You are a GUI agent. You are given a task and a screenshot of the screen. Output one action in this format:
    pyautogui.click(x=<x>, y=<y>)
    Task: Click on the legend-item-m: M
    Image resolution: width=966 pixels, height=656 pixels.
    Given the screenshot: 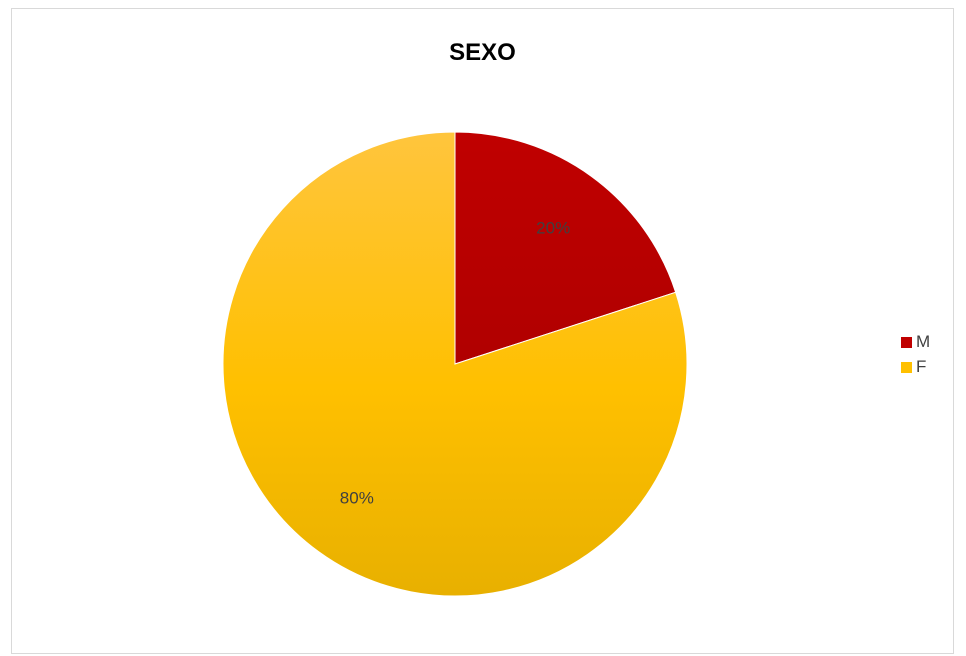 What is the action you would take?
    pyautogui.click(x=915, y=342)
    